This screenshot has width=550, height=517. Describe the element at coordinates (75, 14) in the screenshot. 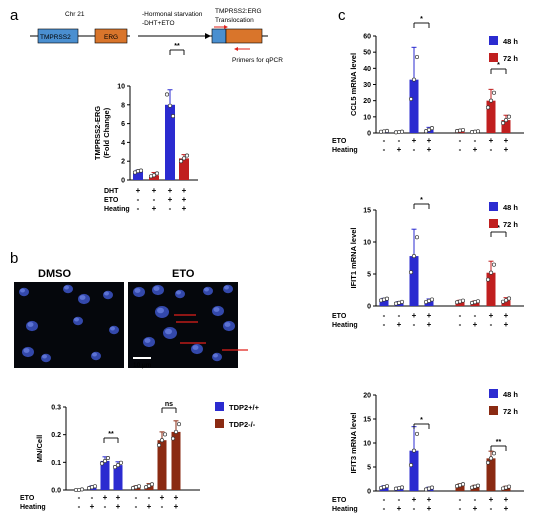

I see `chromosome-label: Chr 21` at that location.